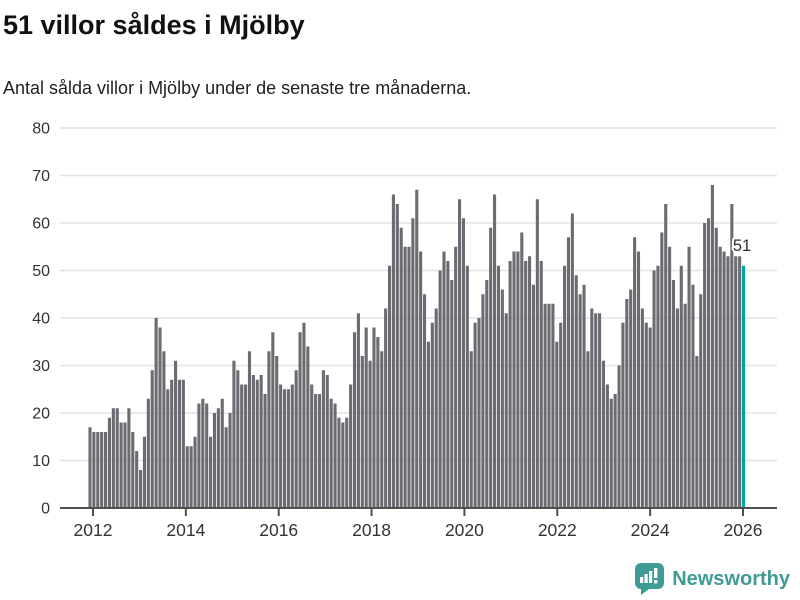  I want to click on x-axis-tick-label: 2022, so click(557, 530).